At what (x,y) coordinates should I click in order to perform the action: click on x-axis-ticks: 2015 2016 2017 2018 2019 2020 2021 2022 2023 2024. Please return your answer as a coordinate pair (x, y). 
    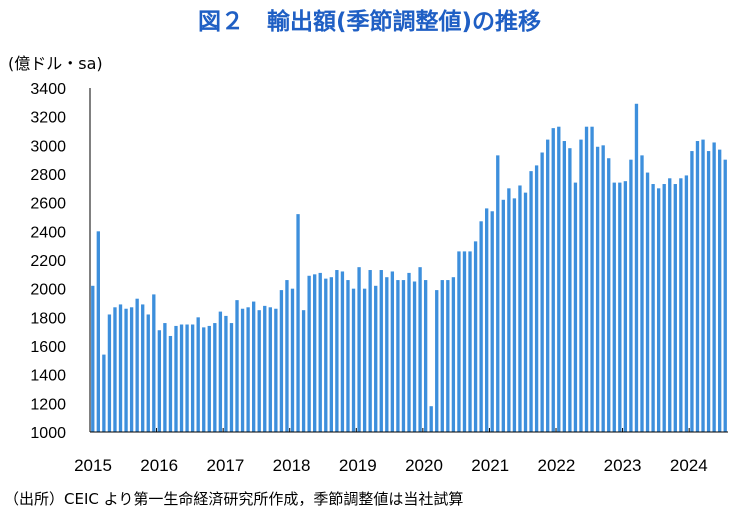
    Looking at the image, I should click on (391, 465).